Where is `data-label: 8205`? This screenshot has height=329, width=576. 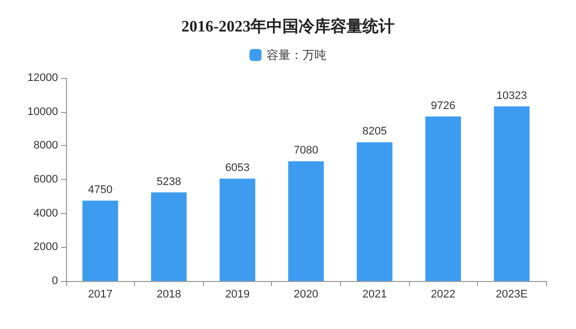
data-label: 8205 is located at coordinates (374, 132).